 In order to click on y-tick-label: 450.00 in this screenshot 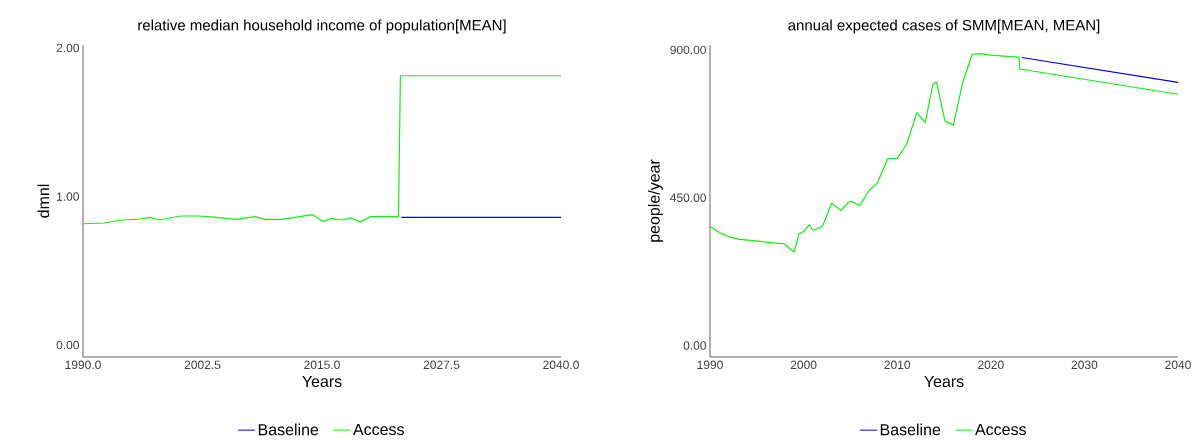, I will do `click(688, 197)`.